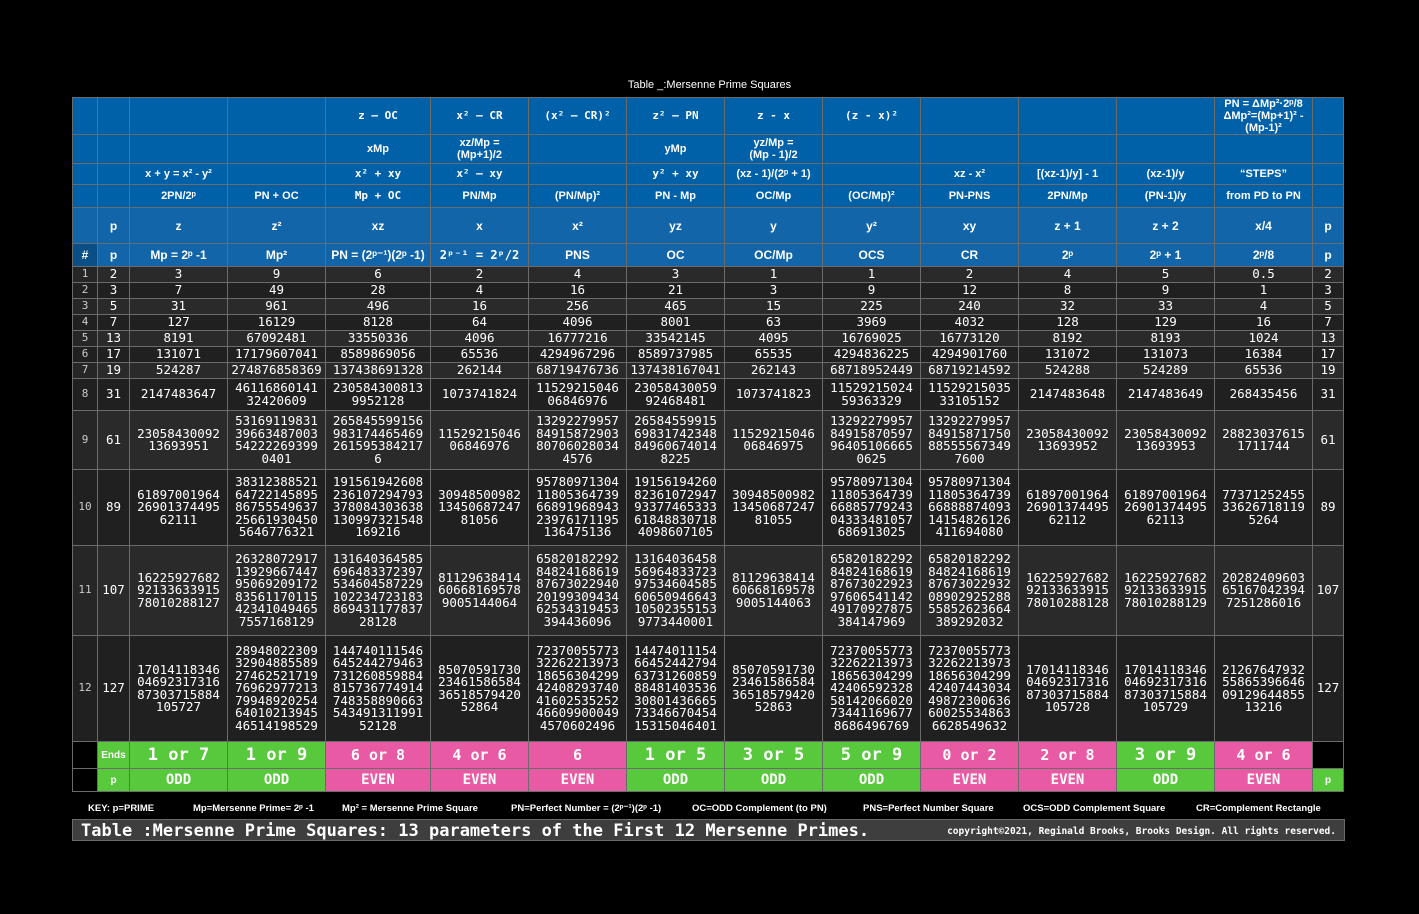 This screenshot has width=1419, height=914. What do you see at coordinates (773, 306) in the screenshot?
I see `table-cell: 15` at bounding box center [773, 306].